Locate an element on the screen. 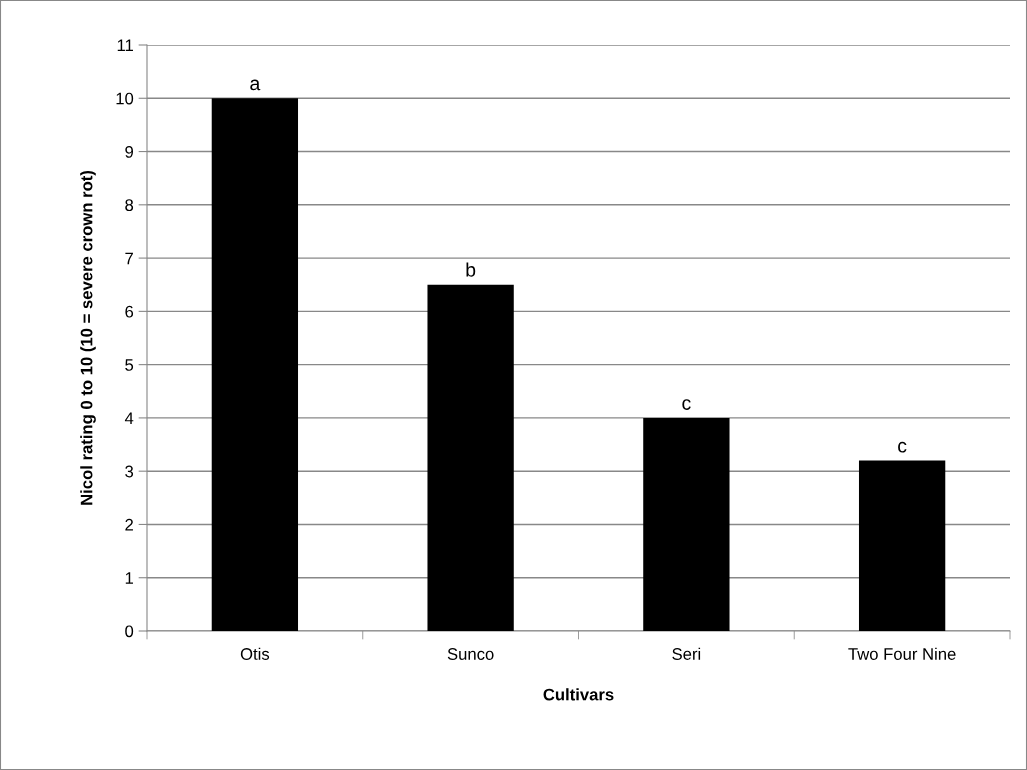  y-tick-label: 6 is located at coordinates (129, 311).